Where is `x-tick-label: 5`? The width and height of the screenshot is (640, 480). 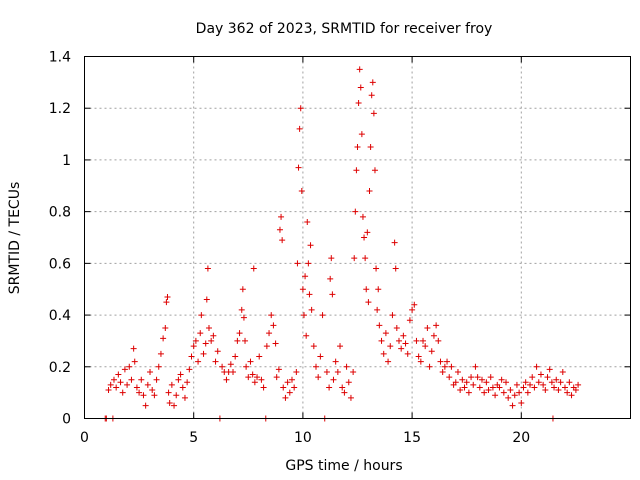 x-tick-label: 5 is located at coordinates (193, 438).